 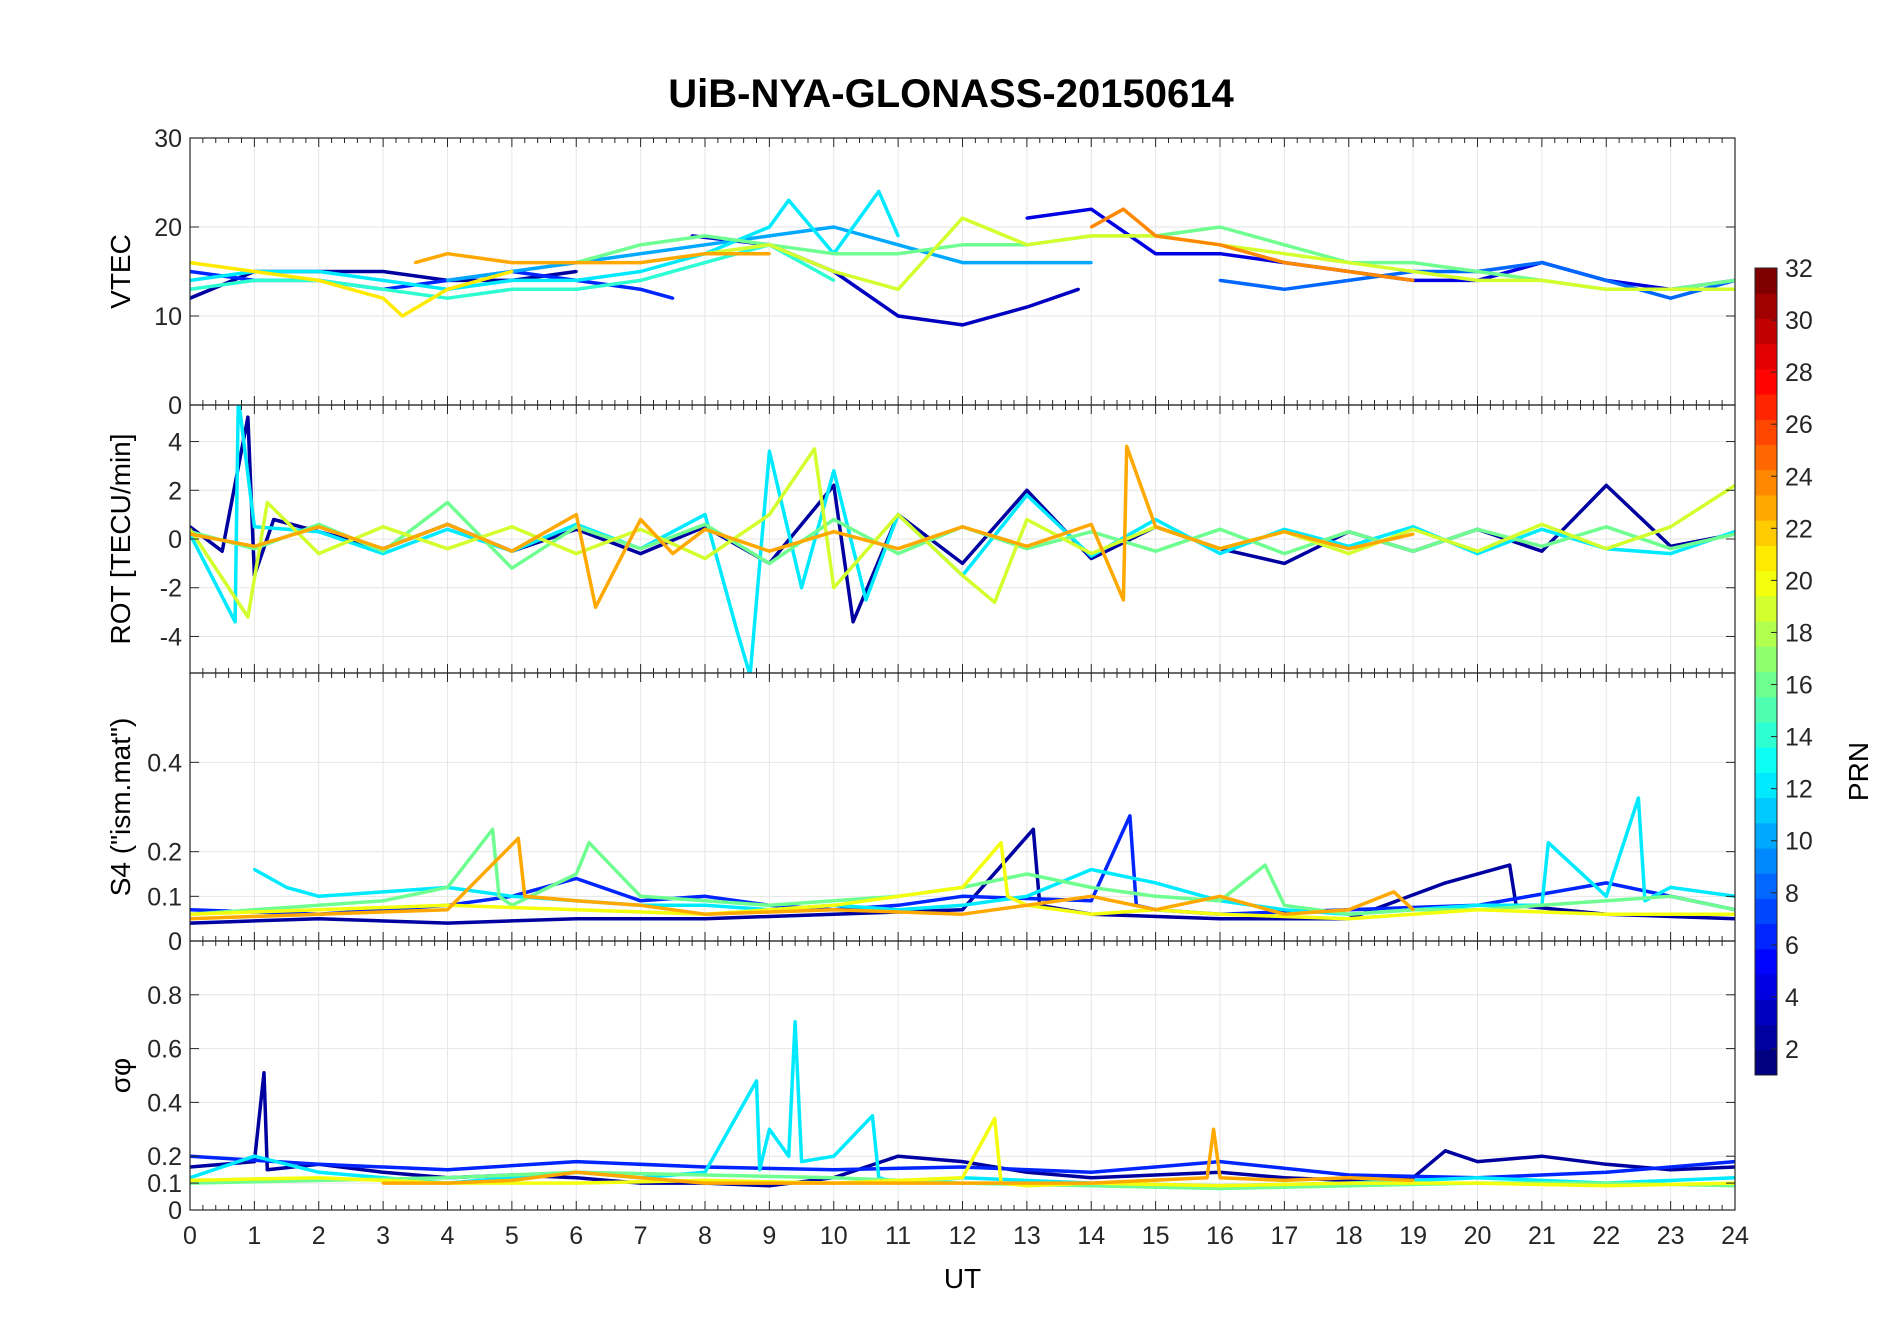 I want to click on y-tick-label: 0.4, so click(x=164, y=763).